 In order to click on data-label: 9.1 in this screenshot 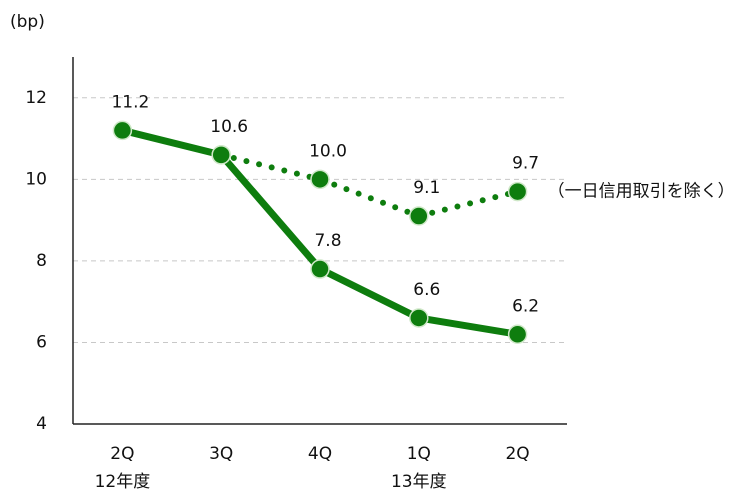, I will do `click(426, 188)`.